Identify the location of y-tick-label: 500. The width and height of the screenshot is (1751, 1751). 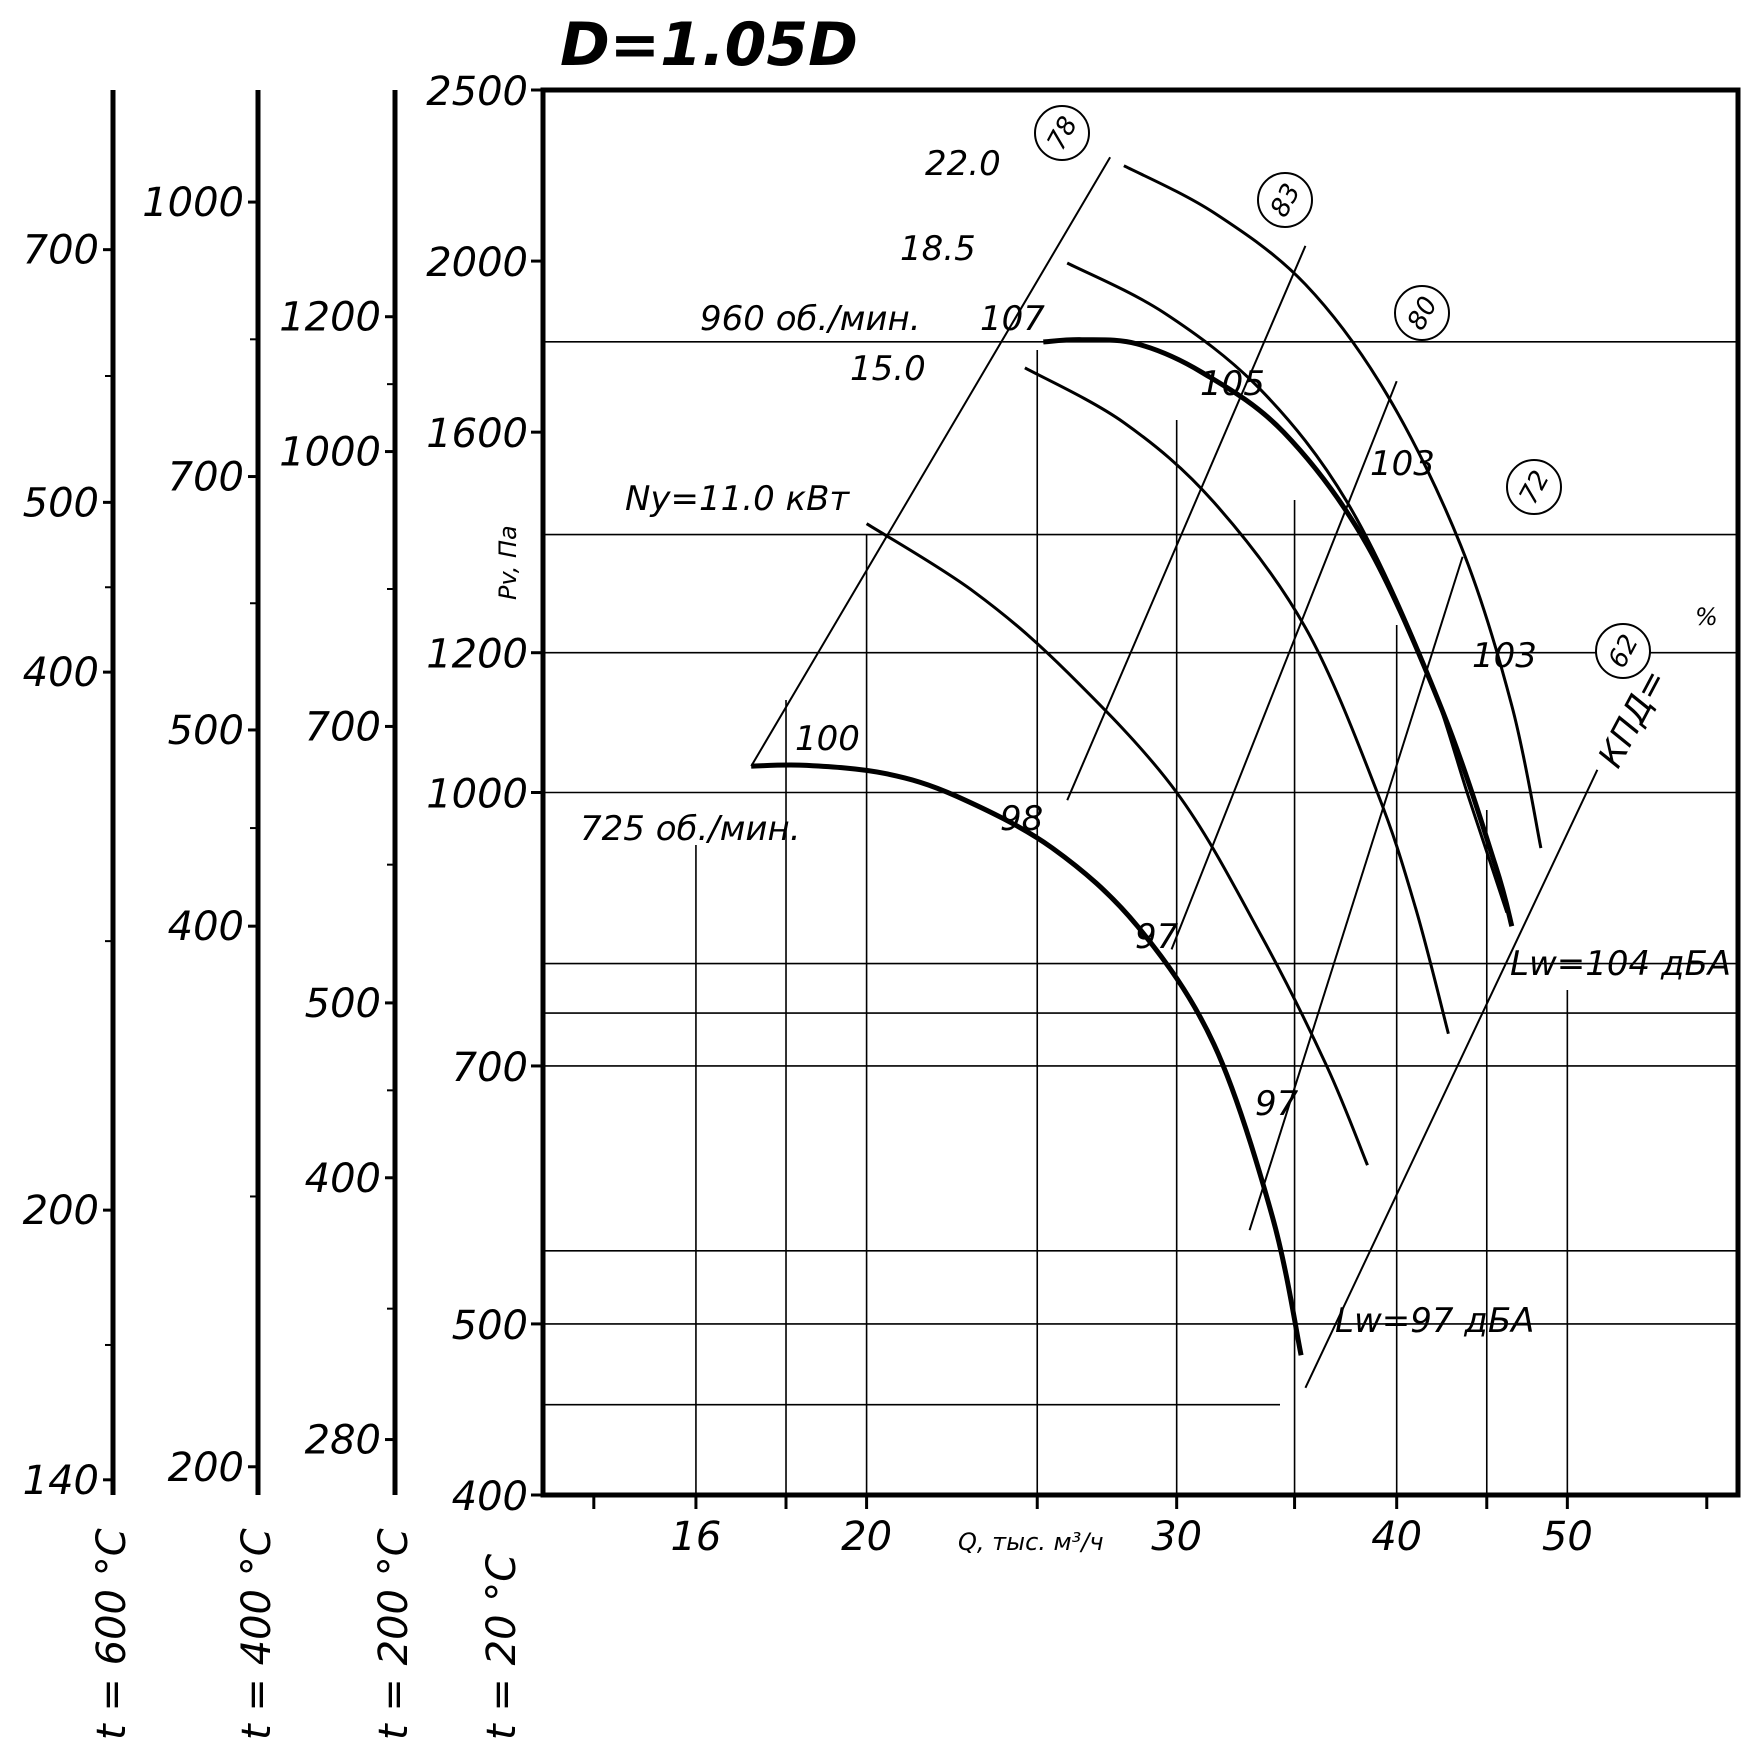
(490, 1326).